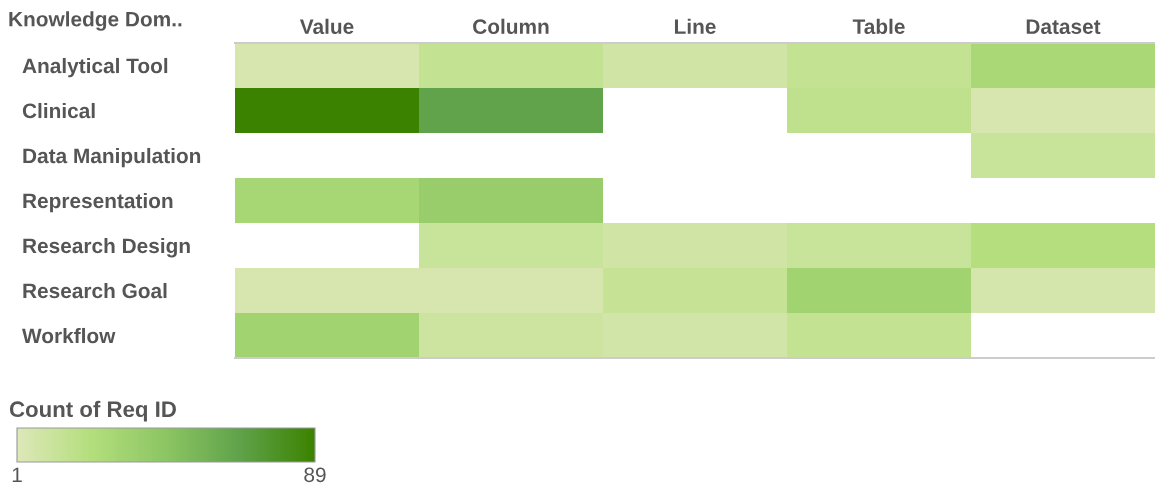 The width and height of the screenshot is (1155, 492). What do you see at coordinates (69, 335) in the screenshot?
I see `y-tick-label: Workflow` at bounding box center [69, 335].